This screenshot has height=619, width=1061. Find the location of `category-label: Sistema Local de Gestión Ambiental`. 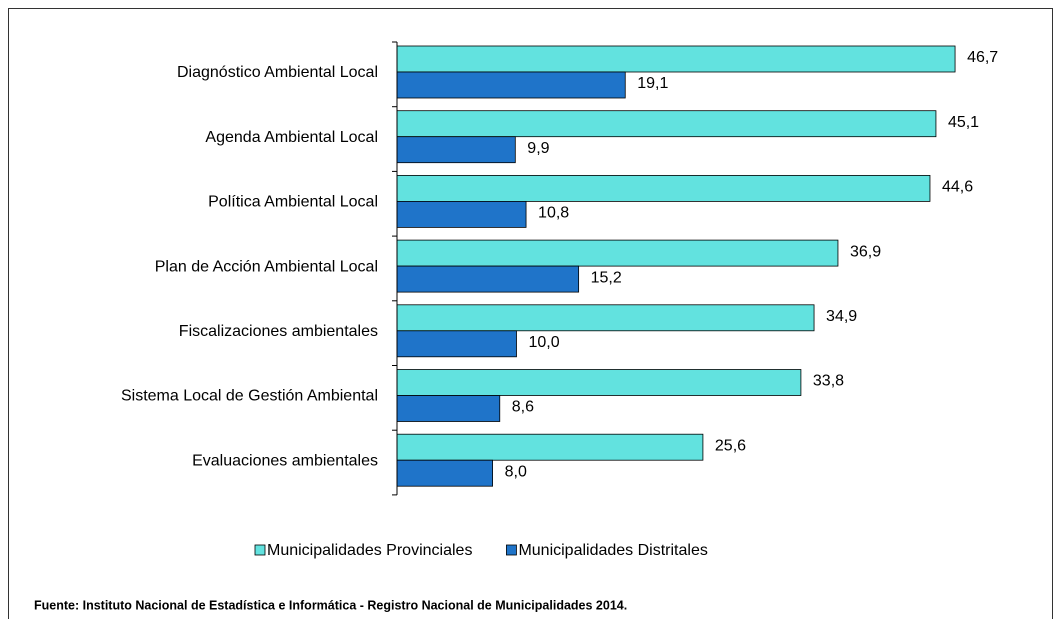

category-label: Sistema Local de Gestión Ambiental is located at coordinates (249, 396).